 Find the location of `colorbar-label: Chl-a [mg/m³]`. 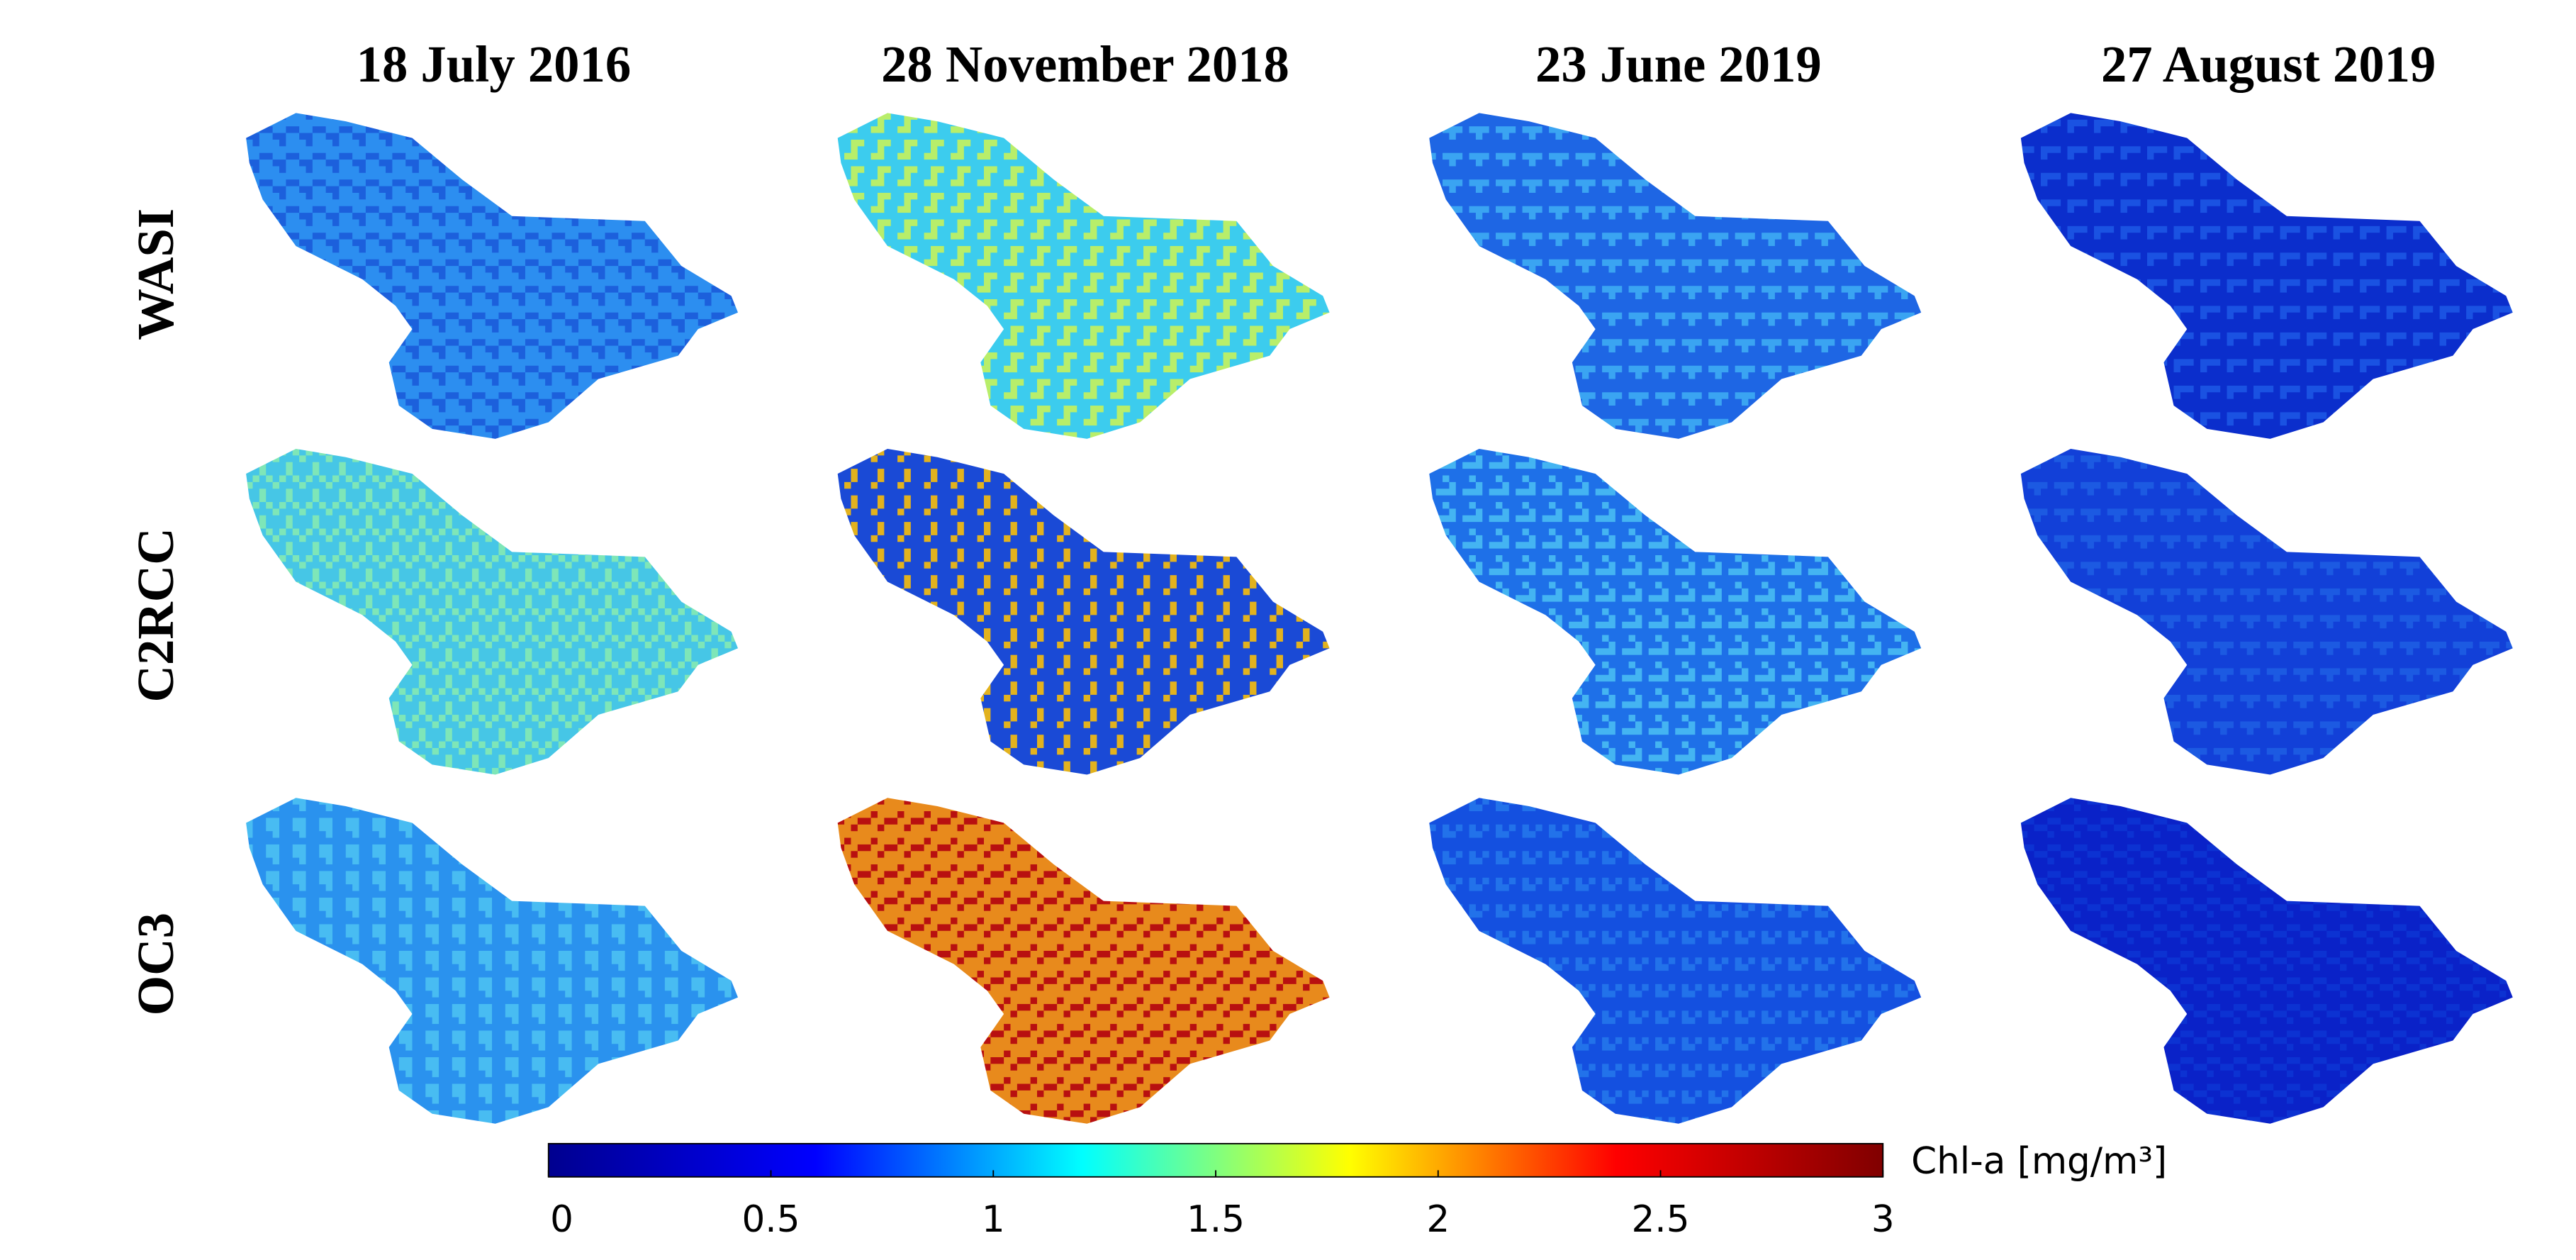

colorbar-label: Chl-a [mg/m³] is located at coordinates (2039, 1161).